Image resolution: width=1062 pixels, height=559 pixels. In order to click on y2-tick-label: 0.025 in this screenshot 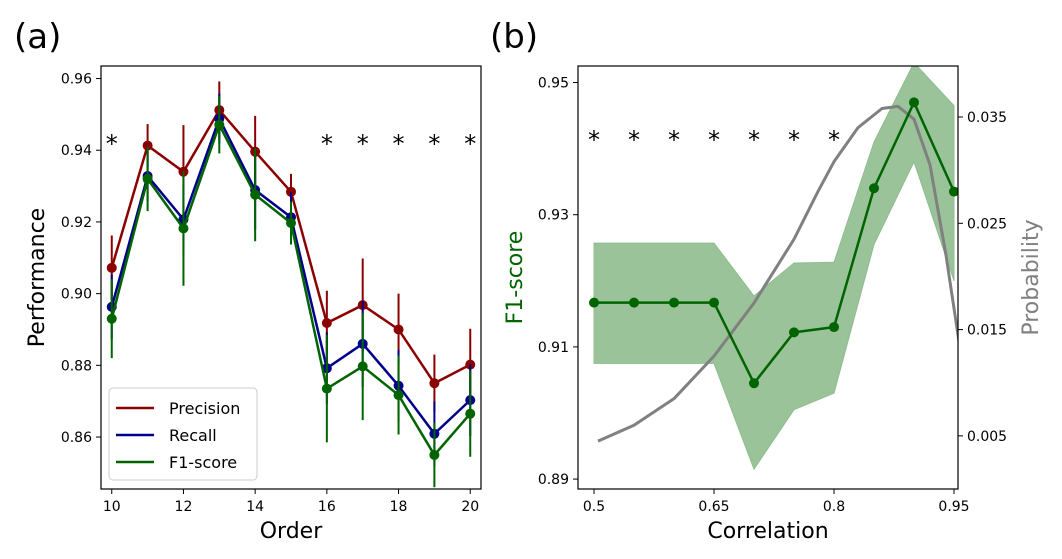, I will do `click(987, 224)`.